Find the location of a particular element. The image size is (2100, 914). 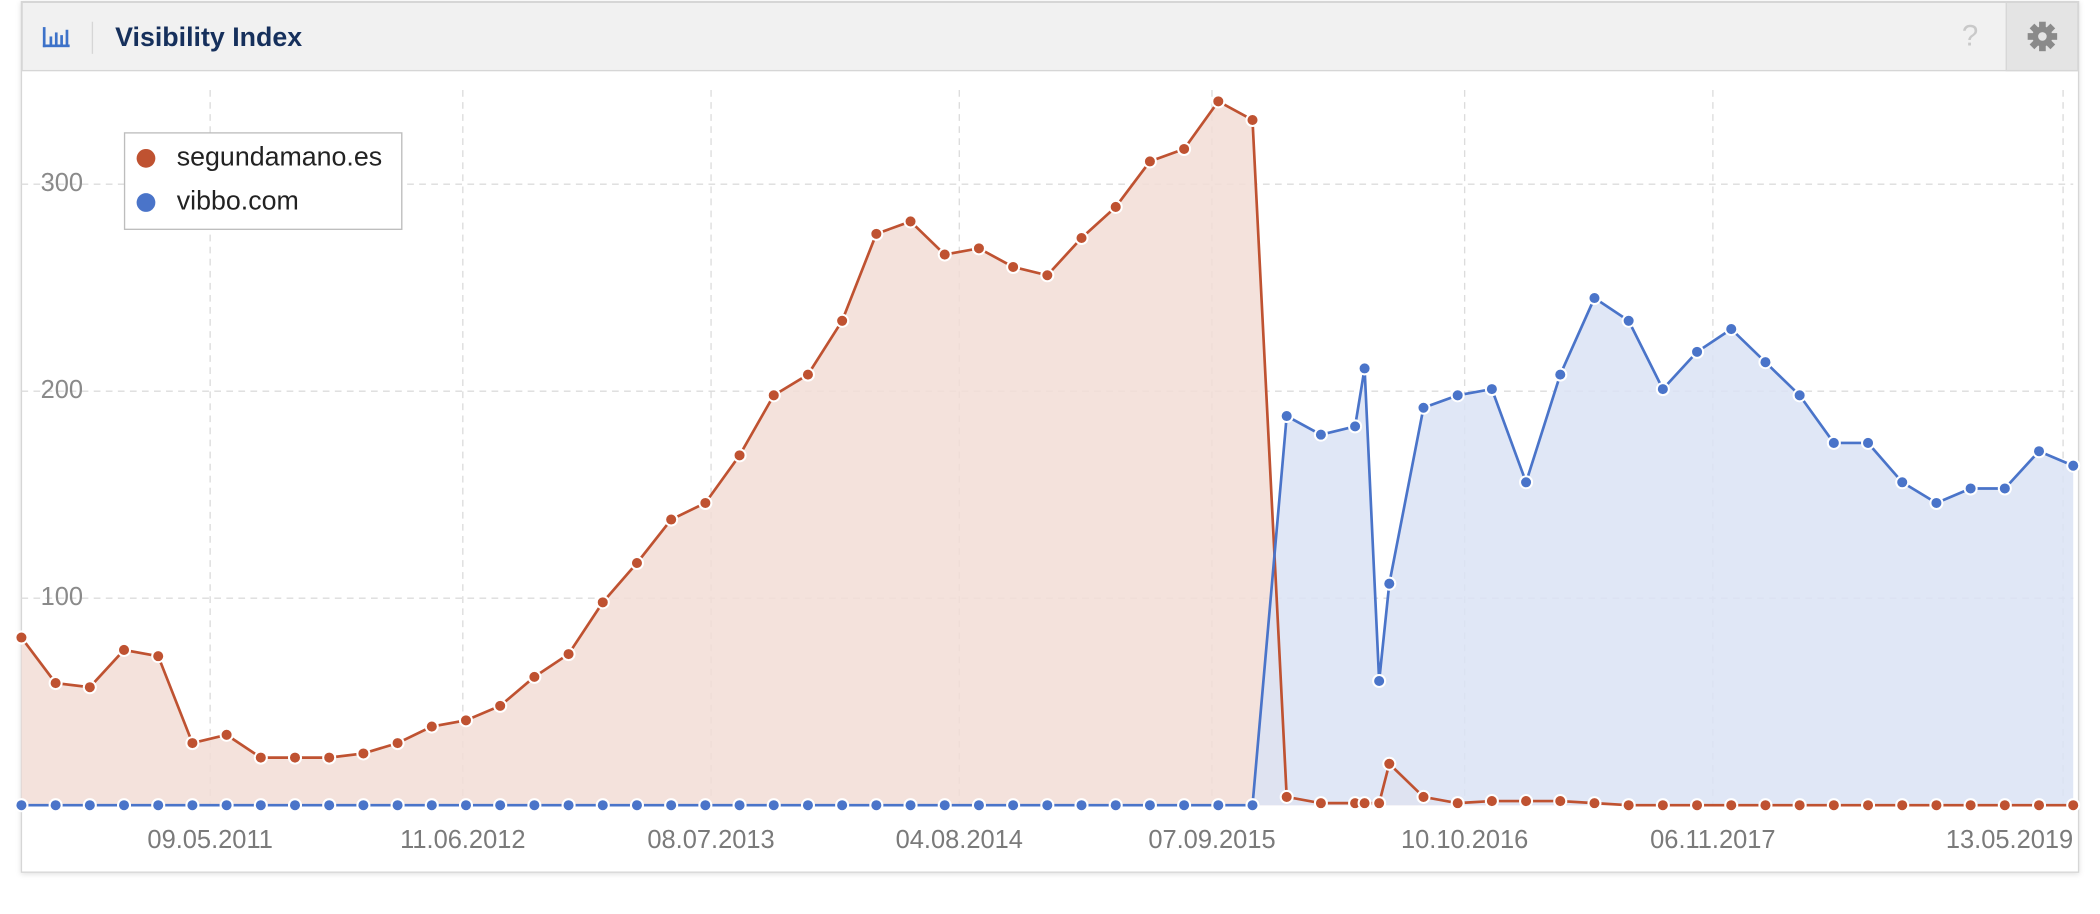

legend-box is located at coordinates (263, 181).